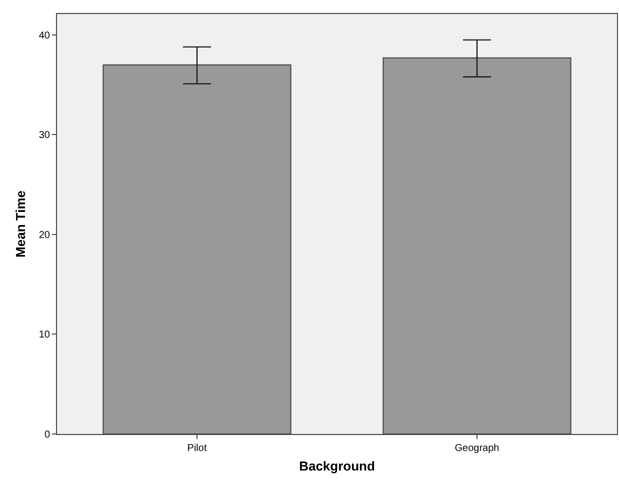  What do you see at coordinates (20, 224) in the screenshot?
I see `y-axis-title: Mean Time` at bounding box center [20, 224].